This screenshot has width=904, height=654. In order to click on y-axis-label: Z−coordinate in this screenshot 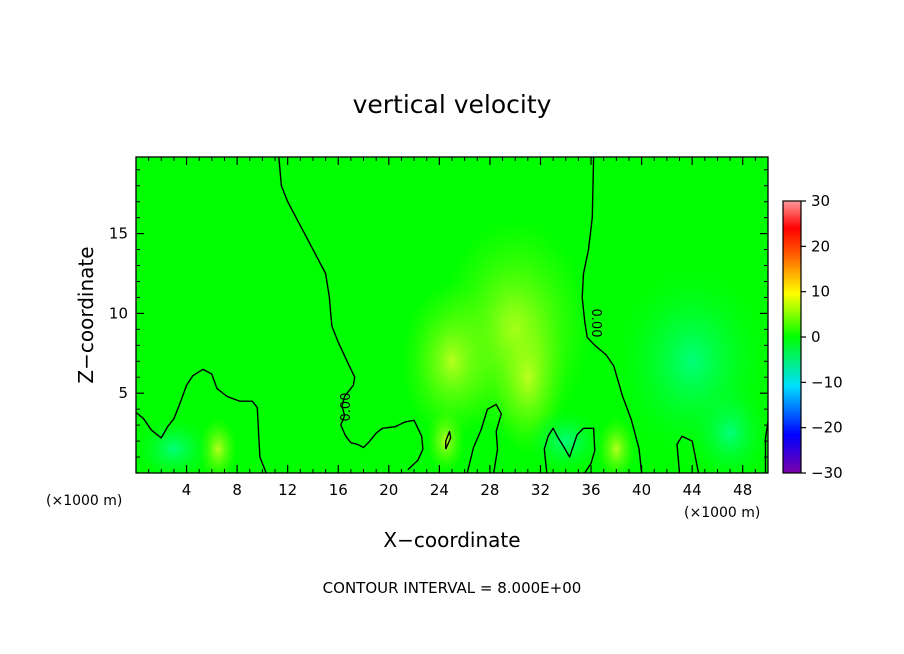, I will do `click(86, 314)`.